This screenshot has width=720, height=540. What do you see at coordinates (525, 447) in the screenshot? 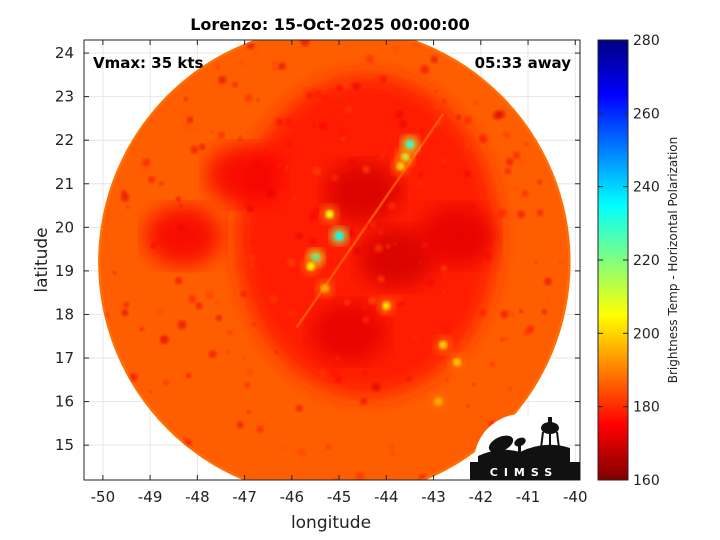
I see `cimss-logo: CIMSS` at bounding box center [525, 447].